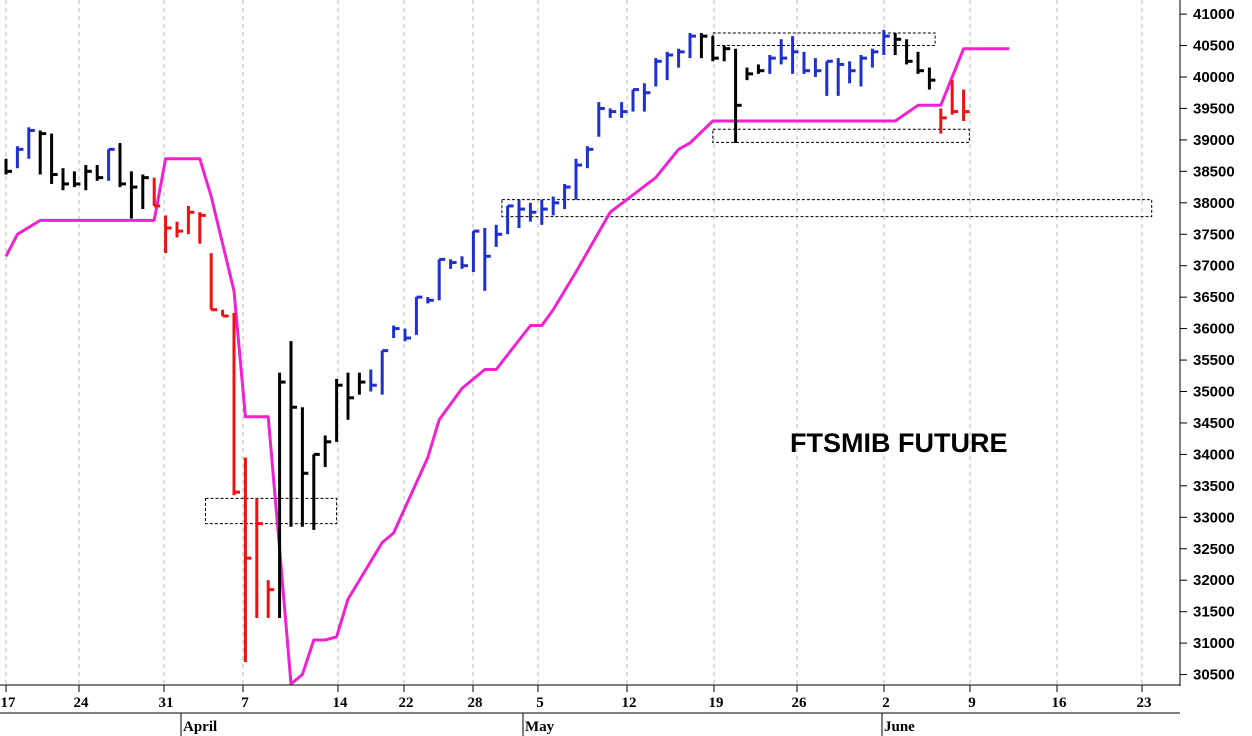 The width and height of the screenshot is (1252, 736). I want to click on x-tick-label: 28, so click(475, 703).